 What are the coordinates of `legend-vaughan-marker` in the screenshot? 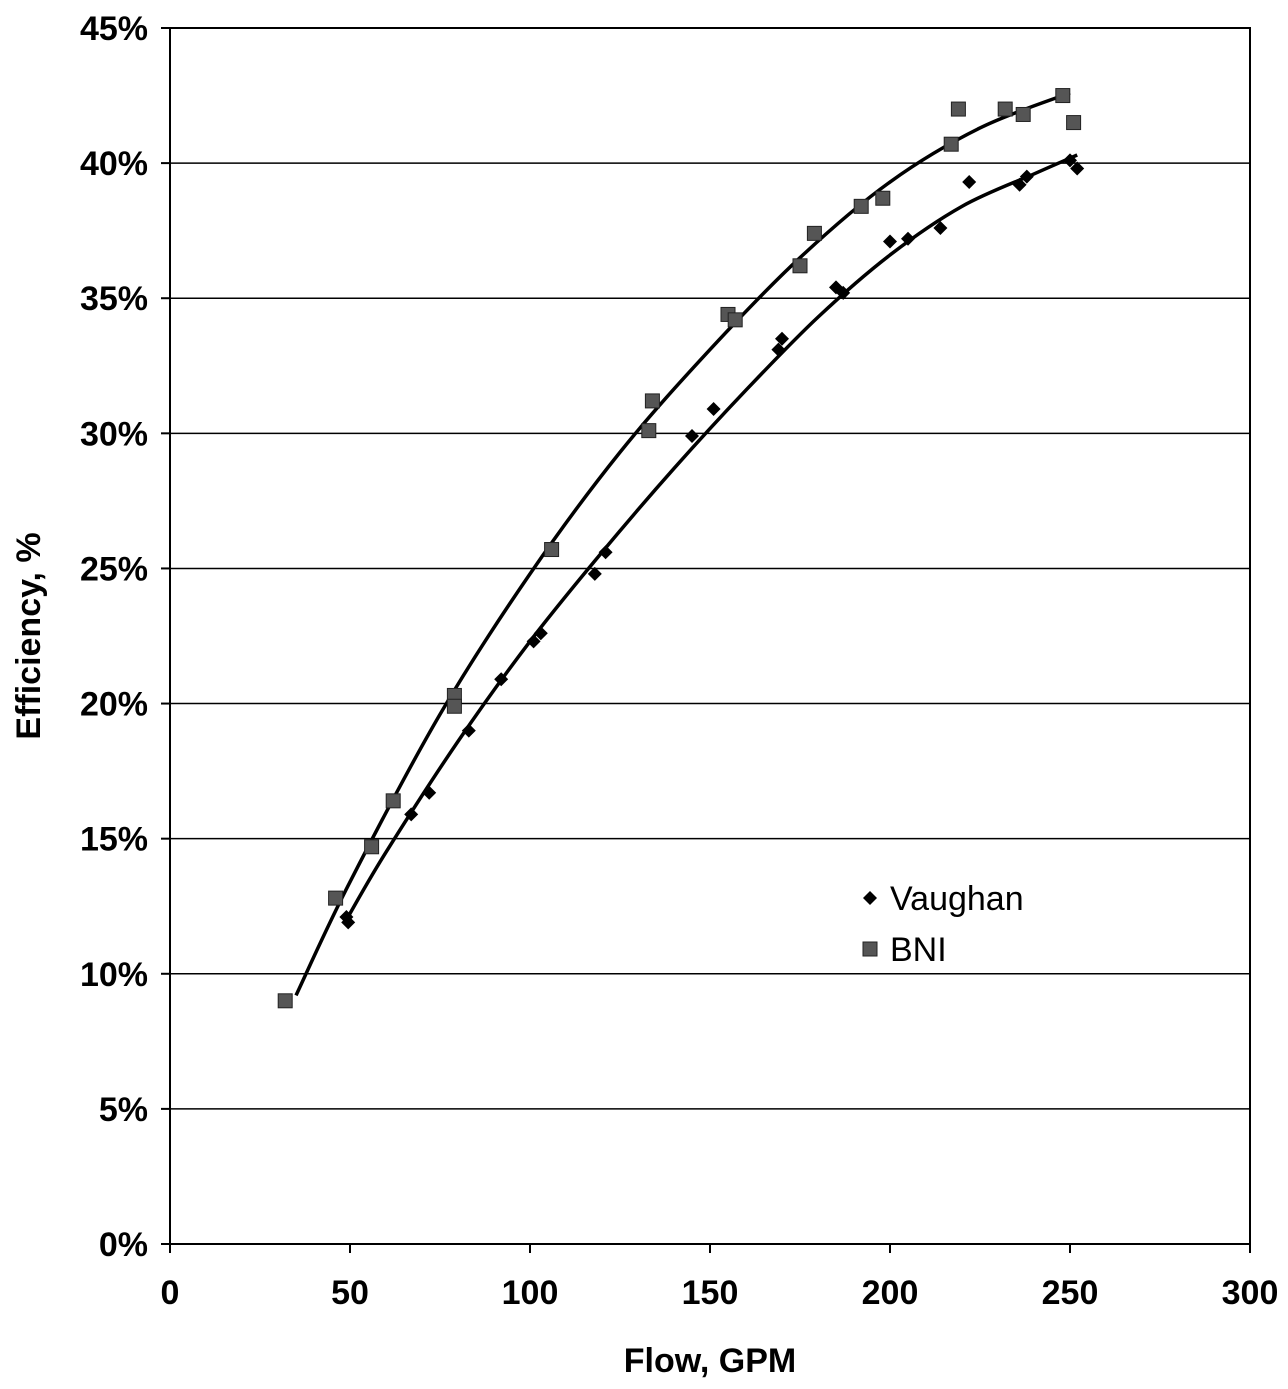 It's located at (870, 898).